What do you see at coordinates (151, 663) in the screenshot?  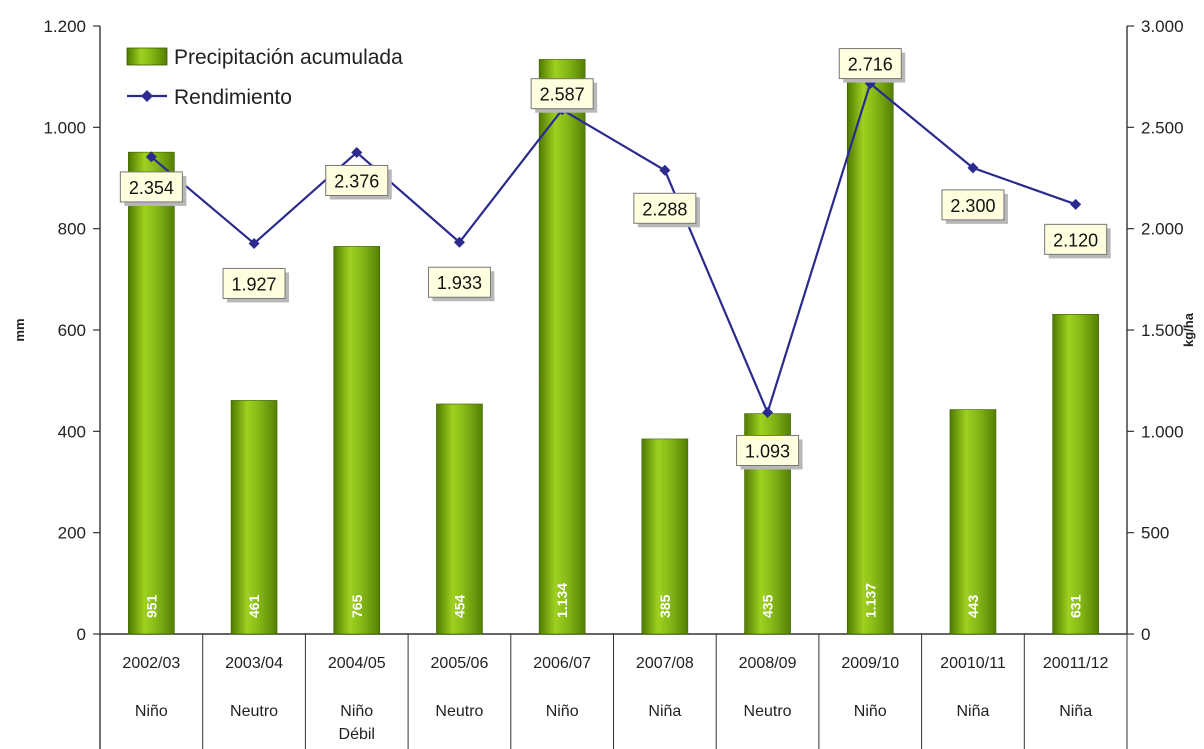 I see `category-label: 2002/03` at bounding box center [151, 663].